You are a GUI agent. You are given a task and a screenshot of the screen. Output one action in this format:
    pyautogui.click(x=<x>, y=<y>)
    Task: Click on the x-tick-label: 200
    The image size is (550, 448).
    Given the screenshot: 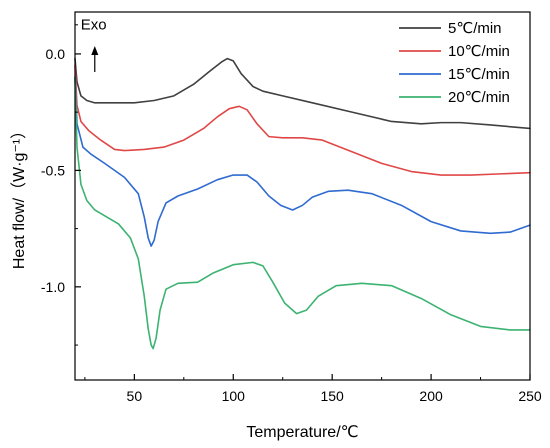 What is the action you would take?
    pyautogui.click(x=431, y=396)
    